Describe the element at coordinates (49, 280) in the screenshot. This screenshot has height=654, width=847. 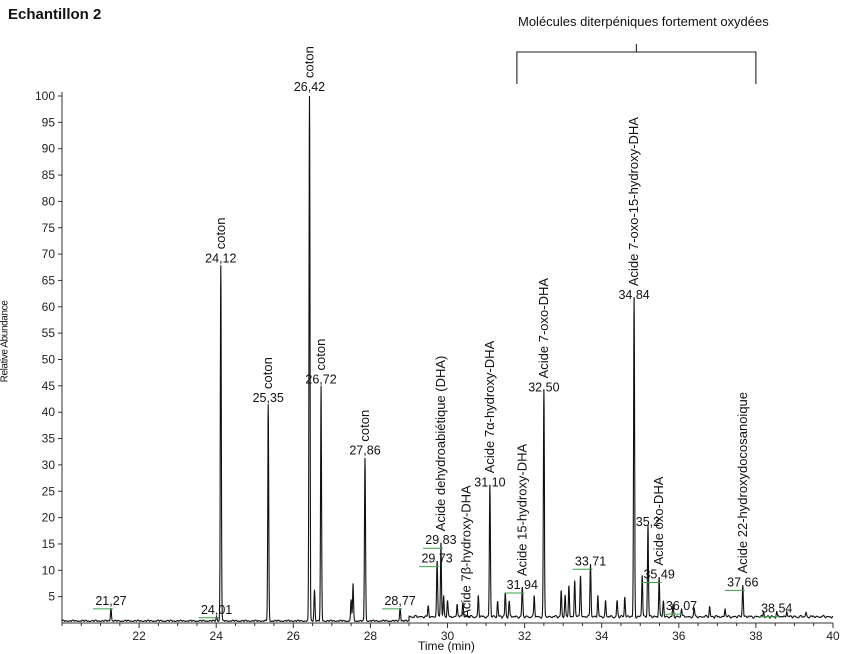
I see `y-tick-label: 65` at that location.